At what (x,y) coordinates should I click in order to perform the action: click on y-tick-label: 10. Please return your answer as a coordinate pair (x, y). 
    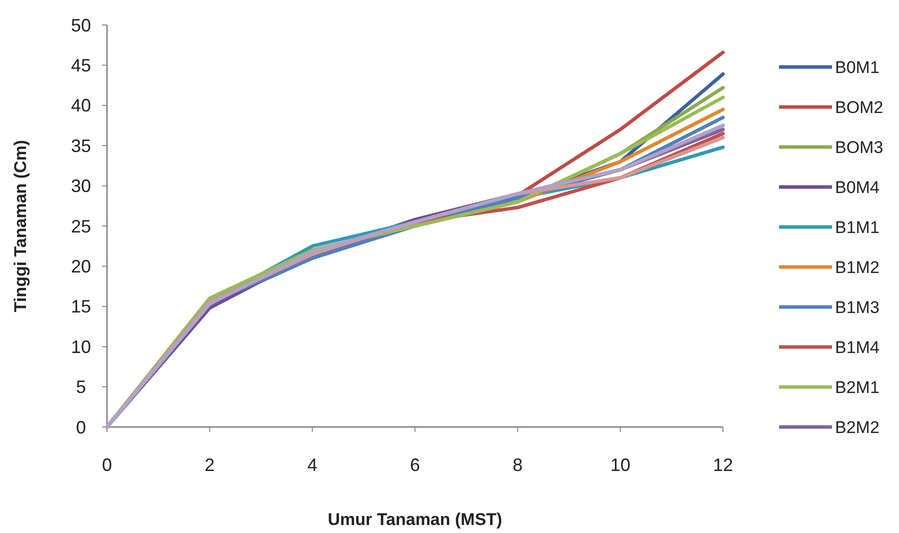
    Looking at the image, I should click on (81, 346).